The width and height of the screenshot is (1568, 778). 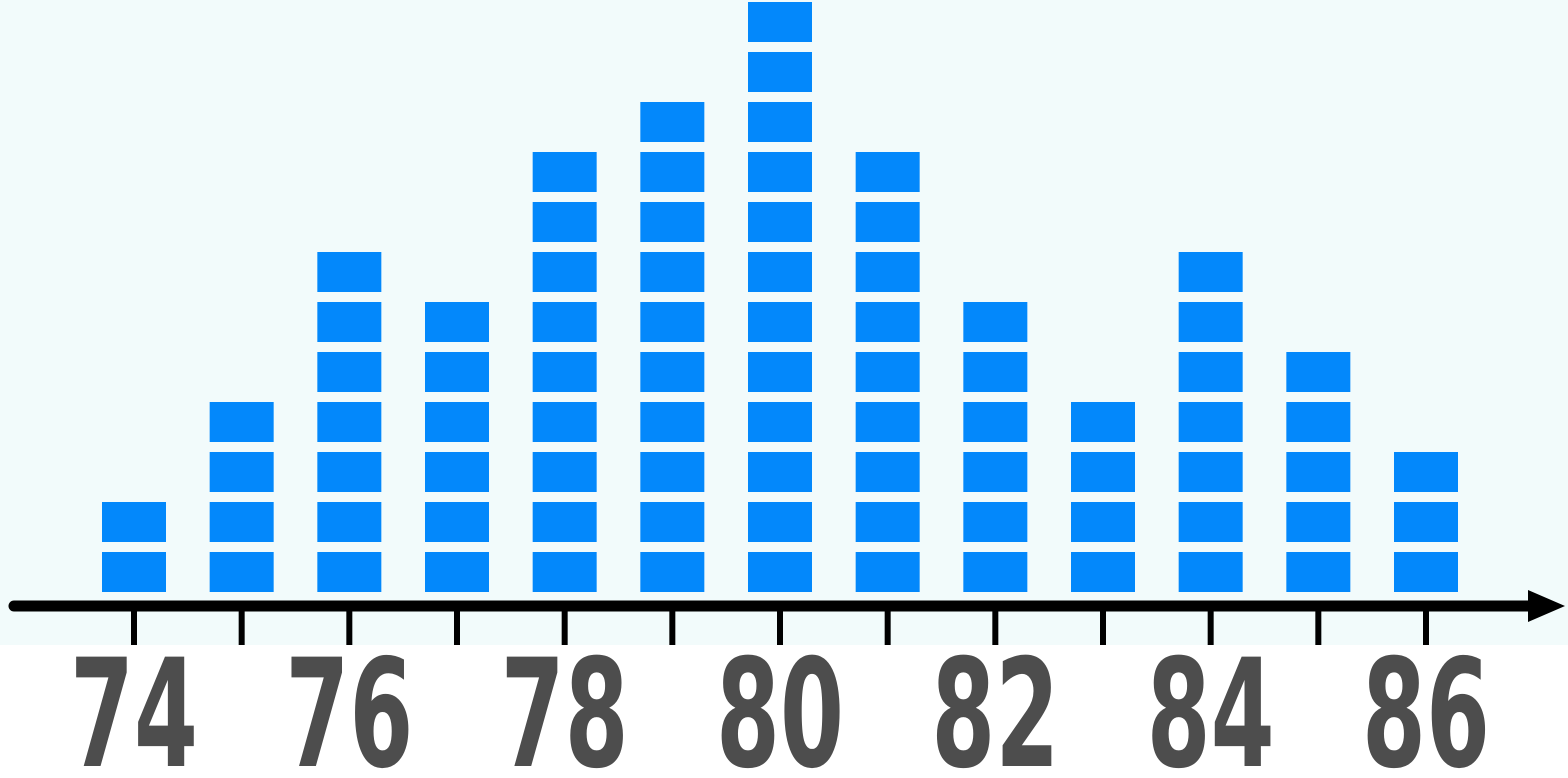 What do you see at coordinates (349, 703) in the screenshot?
I see `x-tick-label-76: 76` at bounding box center [349, 703].